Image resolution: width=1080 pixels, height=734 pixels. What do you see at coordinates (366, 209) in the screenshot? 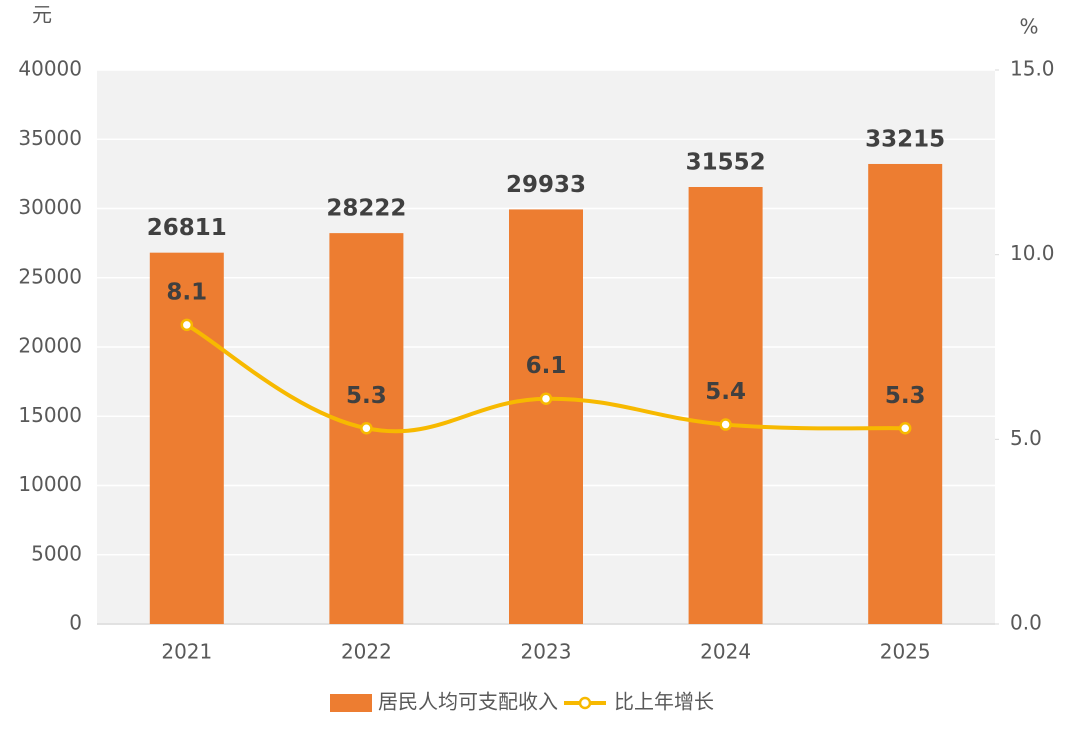
I see `bar-value-label: 28222` at bounding box center [366, 209].